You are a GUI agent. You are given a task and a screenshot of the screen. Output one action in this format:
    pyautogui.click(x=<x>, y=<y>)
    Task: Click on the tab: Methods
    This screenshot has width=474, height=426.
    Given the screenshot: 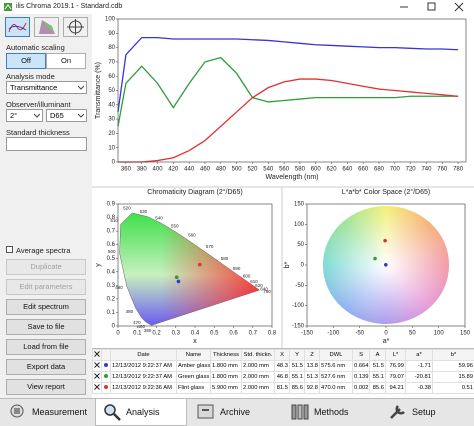 What is the action you would take?
    pyautogui.click(x=331, y=412)
    